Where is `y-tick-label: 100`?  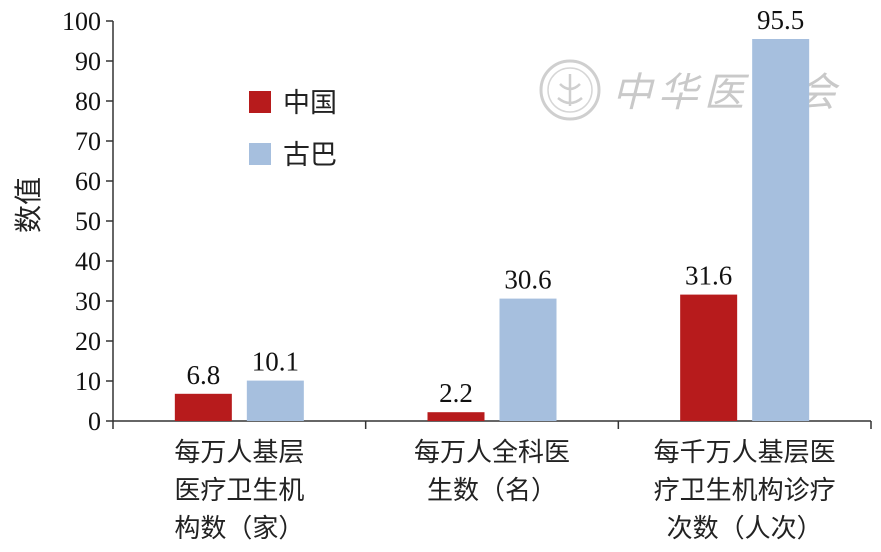
y-tick-label: 100 is located at coordinates (81, 21).